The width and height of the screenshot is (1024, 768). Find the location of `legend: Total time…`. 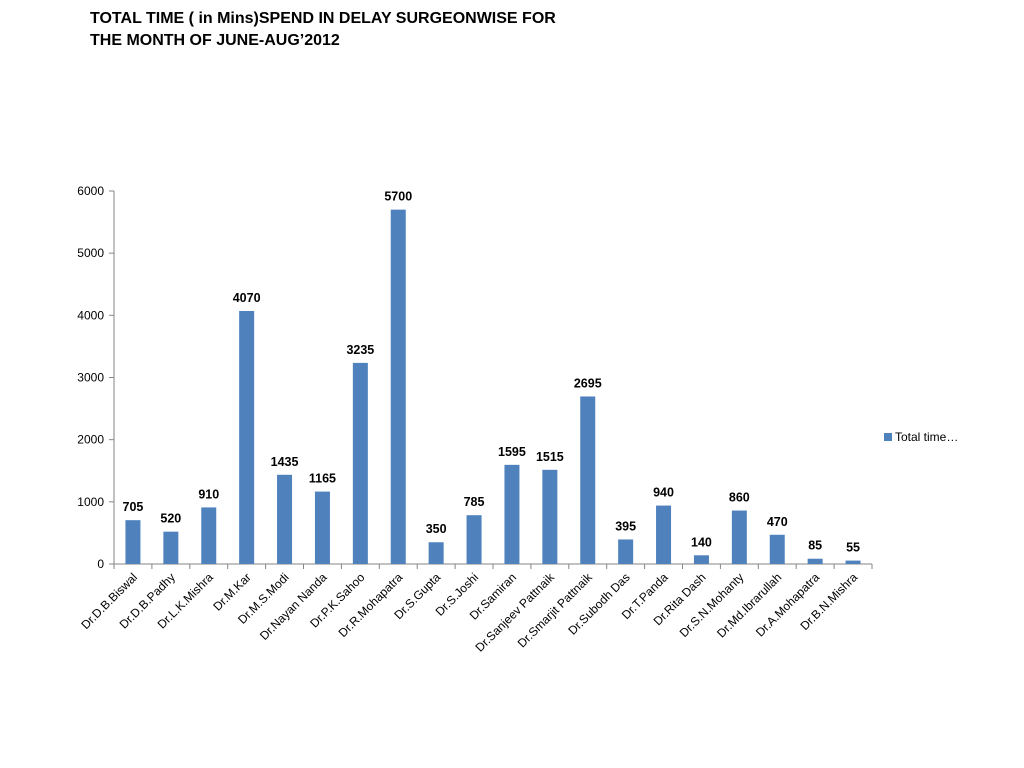

legend: Total time… is located at coordinates (921, 437).